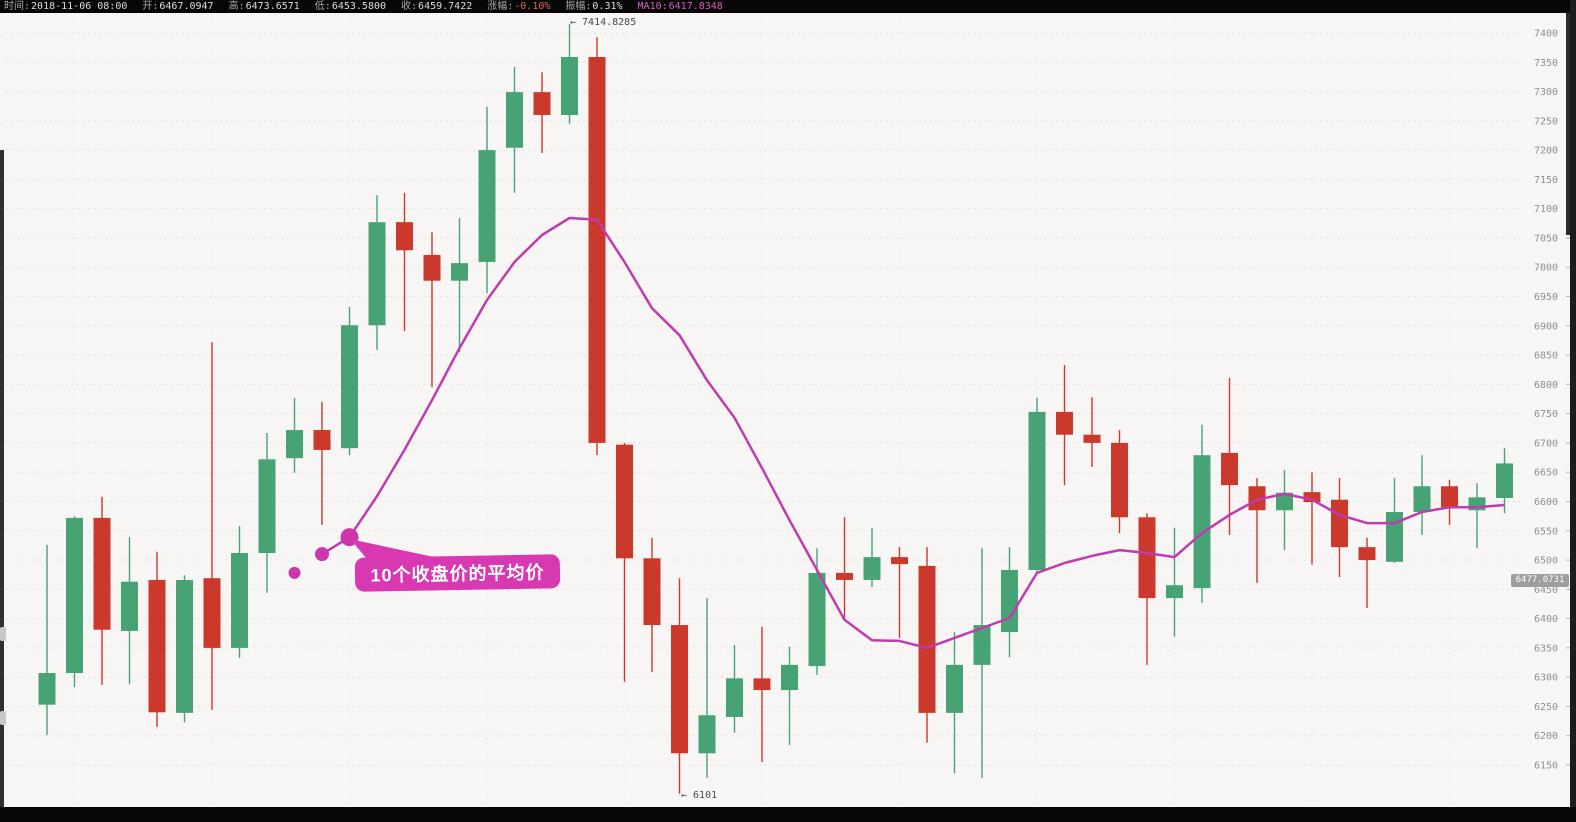  Describe the element at coordinates (359, 6) in the screenshot. I see `info-value-low: 6453.5800` at that location.